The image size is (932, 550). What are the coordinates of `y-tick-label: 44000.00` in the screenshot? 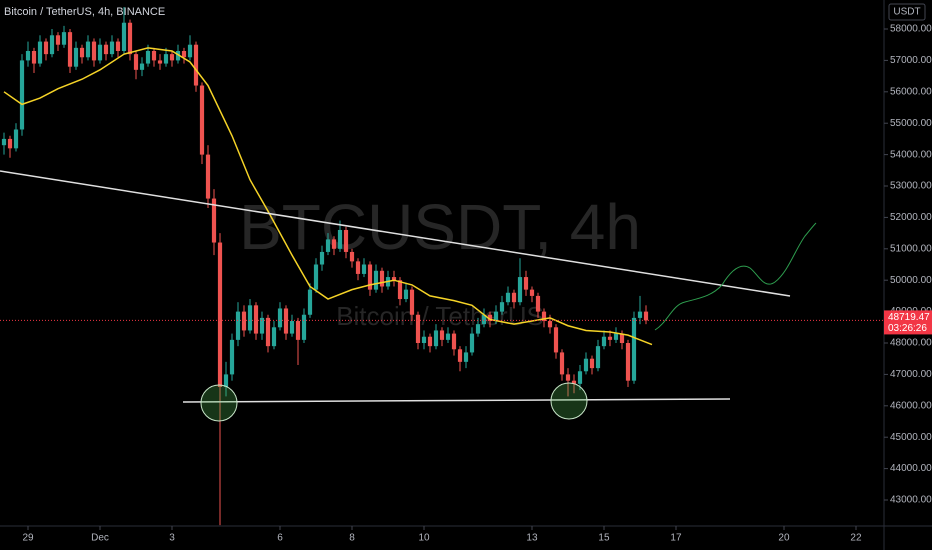 It's located at (911, 468).